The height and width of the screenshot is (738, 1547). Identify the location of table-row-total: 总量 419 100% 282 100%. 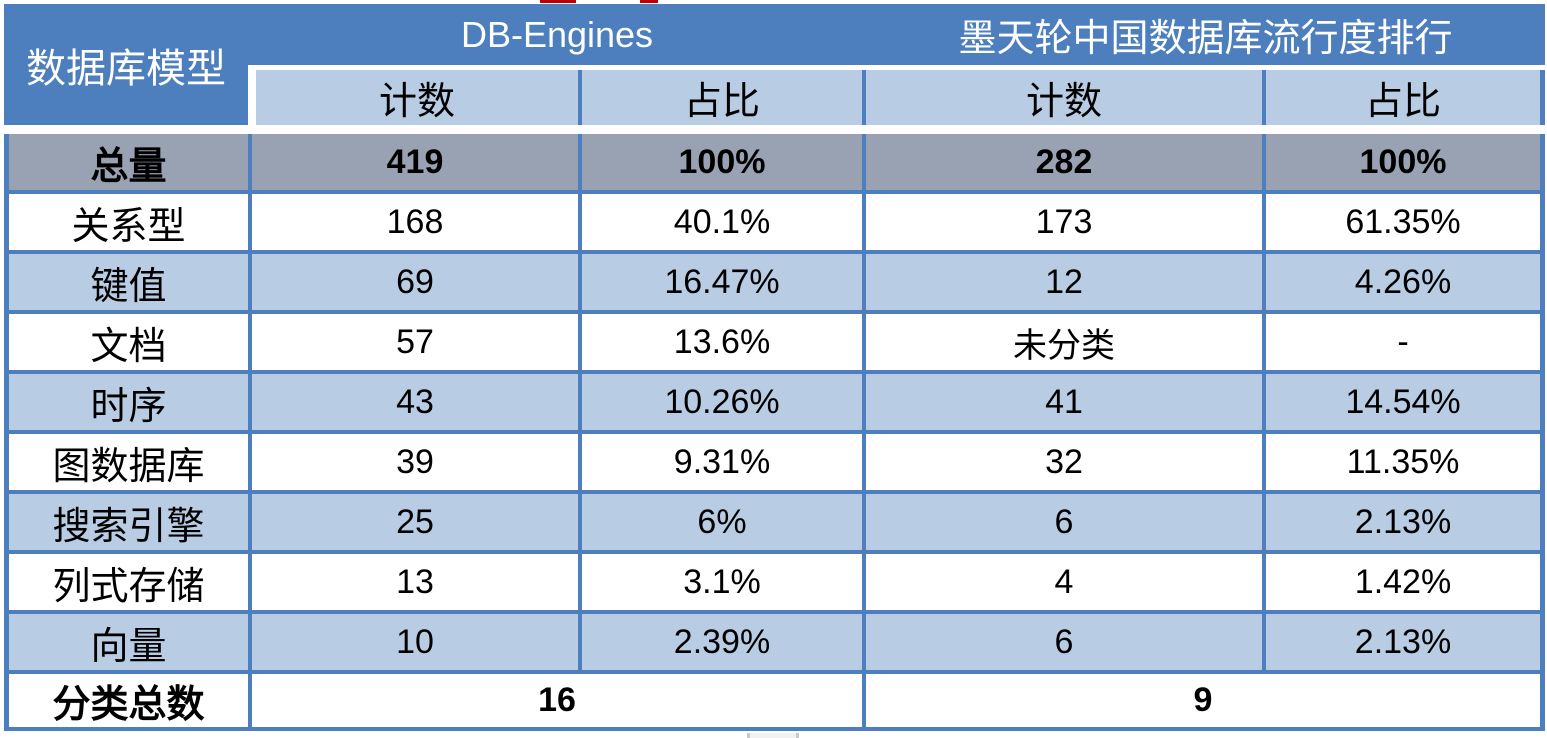
(774, 162).